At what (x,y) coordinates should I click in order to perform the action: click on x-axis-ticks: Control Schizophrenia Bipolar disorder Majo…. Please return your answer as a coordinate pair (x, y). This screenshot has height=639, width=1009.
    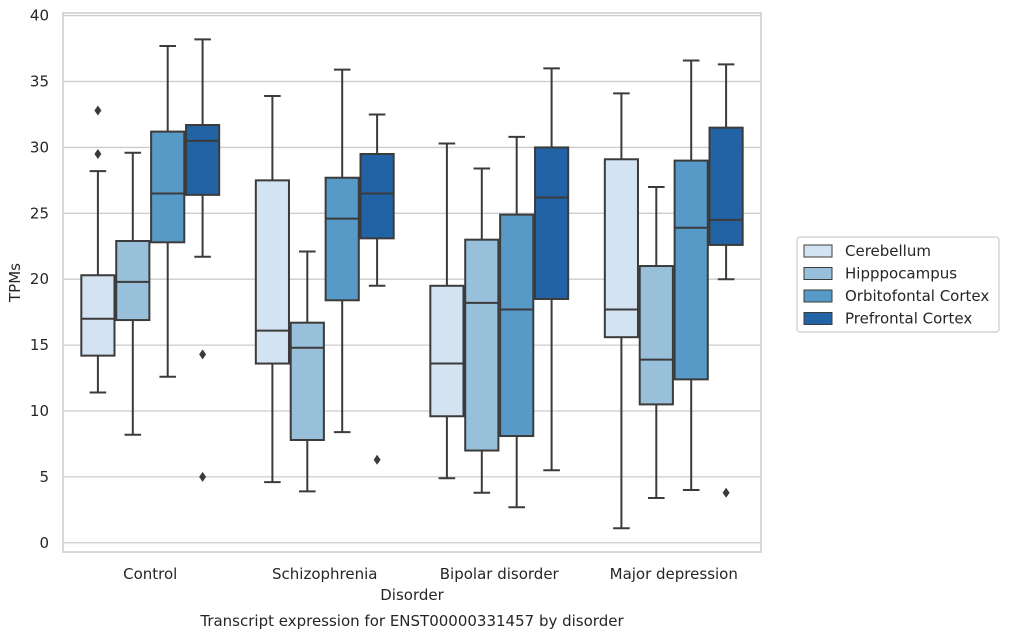
    Looking at the image, I should click on (430, 574).